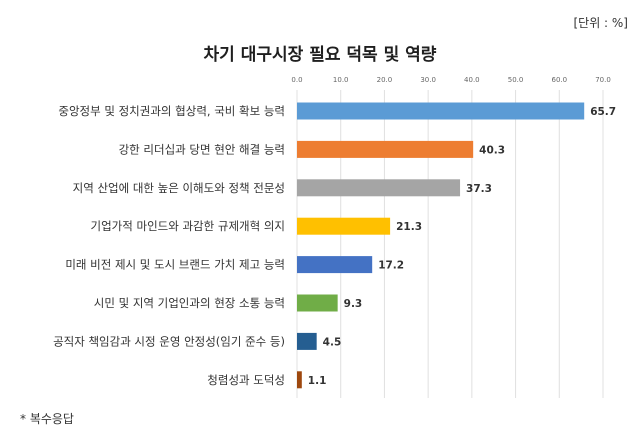  Describe the element at coordinates (320, 55) in the screenshot. I see `chart-title: 차기 대구시장 필요 덕목 및 역량` at that location.